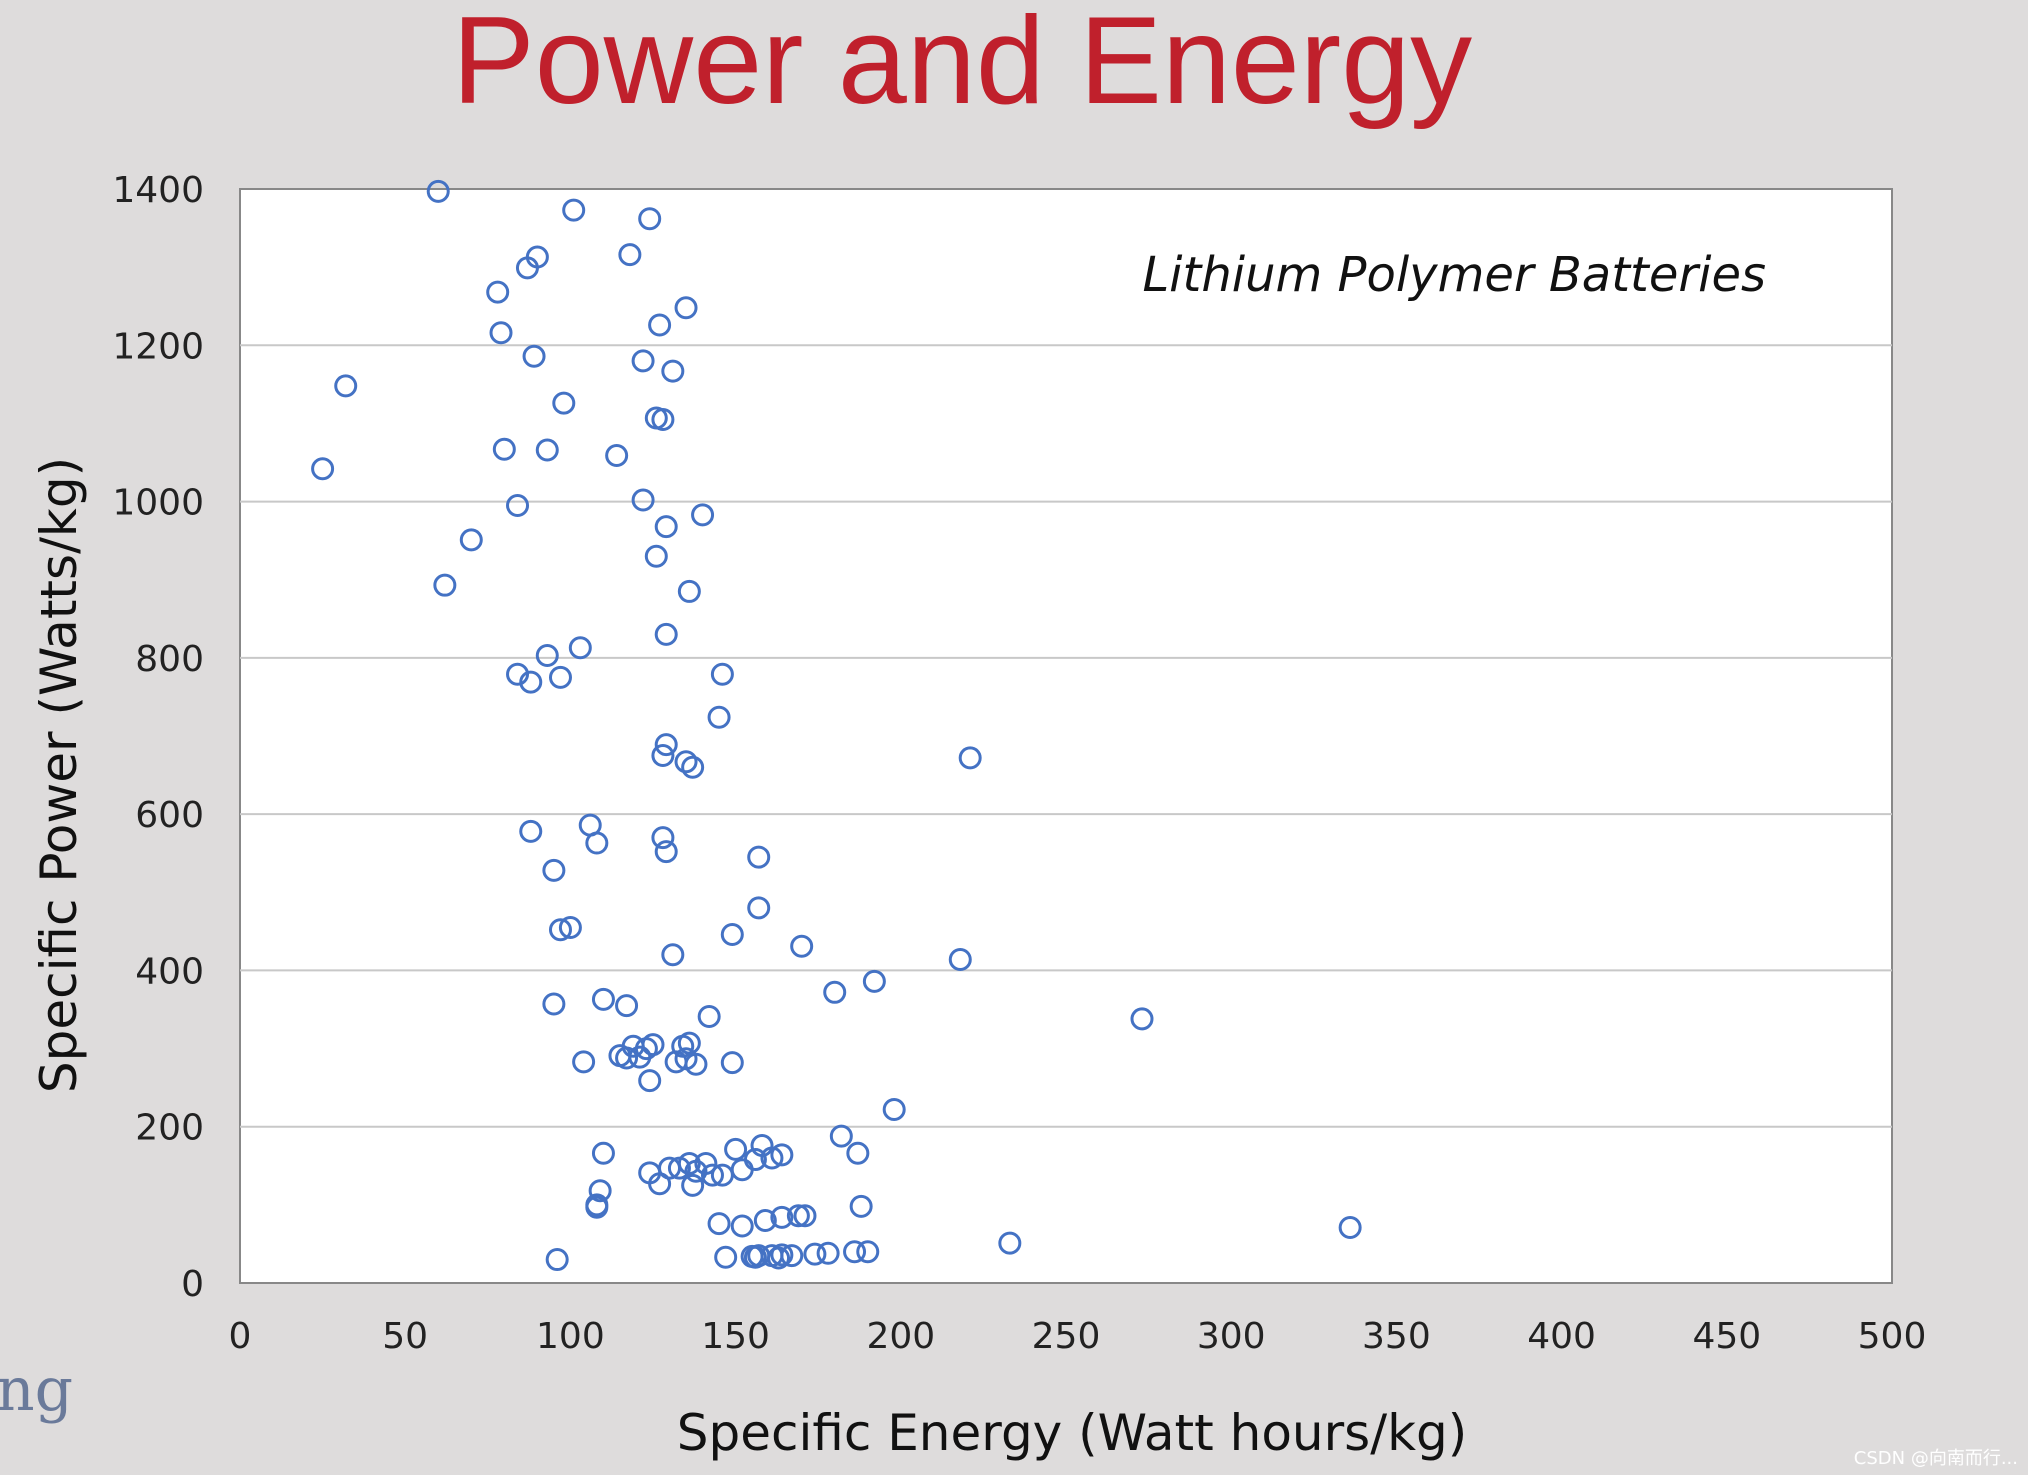 This screenshot has width=2028, height=1475. Describe the element at coordinates (158, 503) in the screenshot. I see `y-tick-label: 1000` at that location.